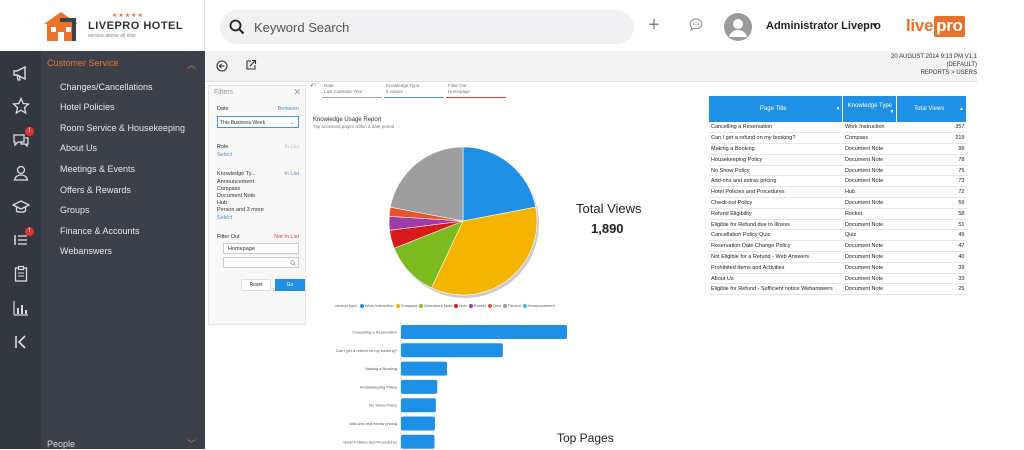  I want to click on undo-icon: ↶, so click(313, 86).